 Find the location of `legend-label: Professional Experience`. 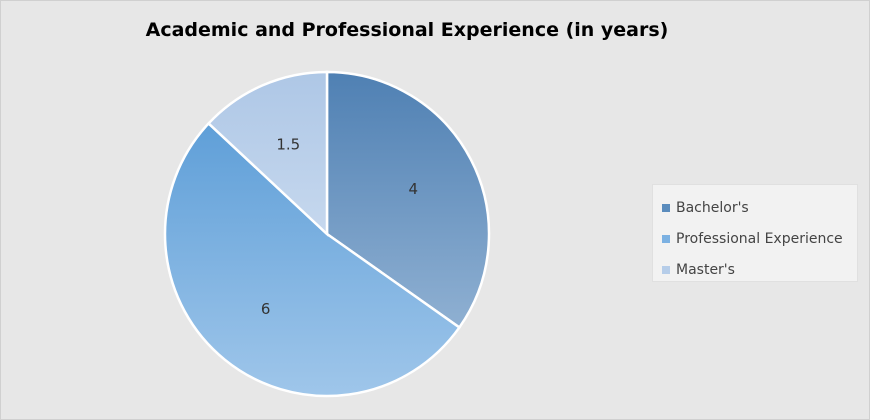

legend-label: Professional Experience is located at coordinates (759, 238).